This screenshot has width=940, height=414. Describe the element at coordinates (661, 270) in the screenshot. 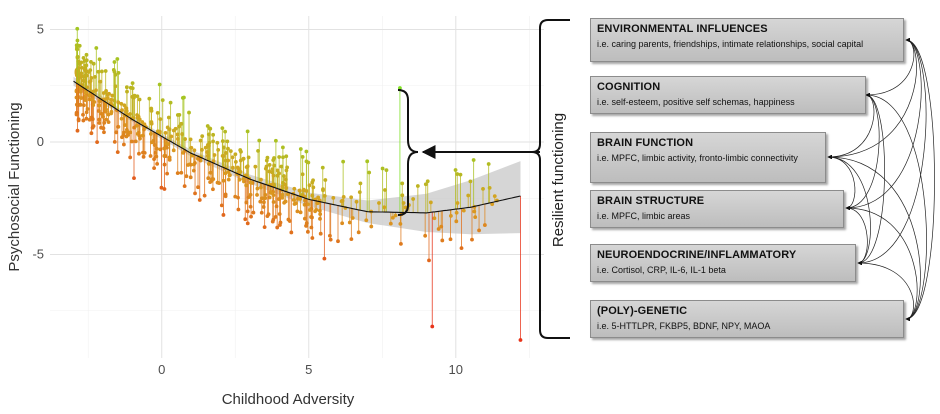

I see `factor-desc: i.e. Cortisol, CRP, IL-6, IL-1 beta` at that location.